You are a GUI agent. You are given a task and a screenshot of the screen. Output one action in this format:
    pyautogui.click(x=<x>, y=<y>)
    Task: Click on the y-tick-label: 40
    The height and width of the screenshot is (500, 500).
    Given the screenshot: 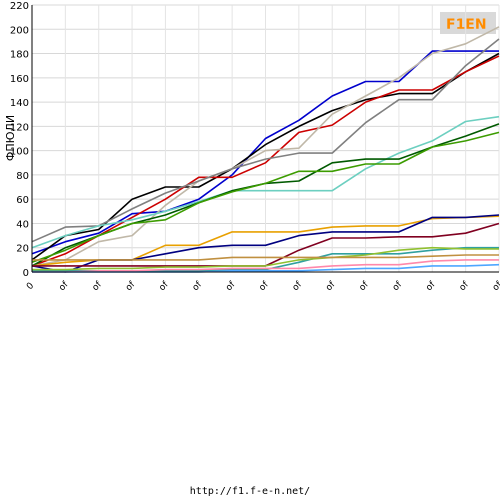 What is the action you would take?
    pyautogui.click(x=22, y=224)
    